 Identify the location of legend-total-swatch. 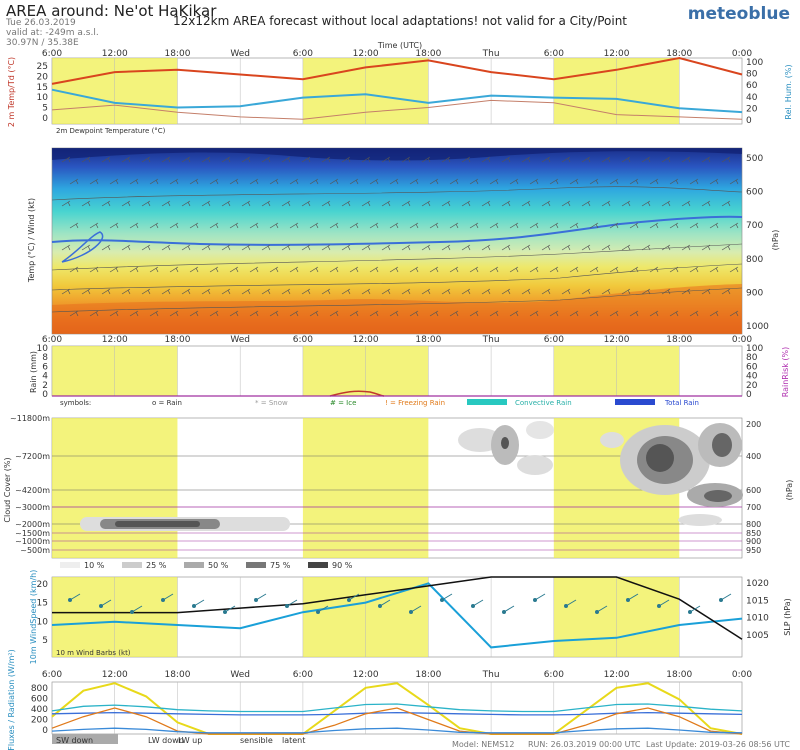
(635, 402).